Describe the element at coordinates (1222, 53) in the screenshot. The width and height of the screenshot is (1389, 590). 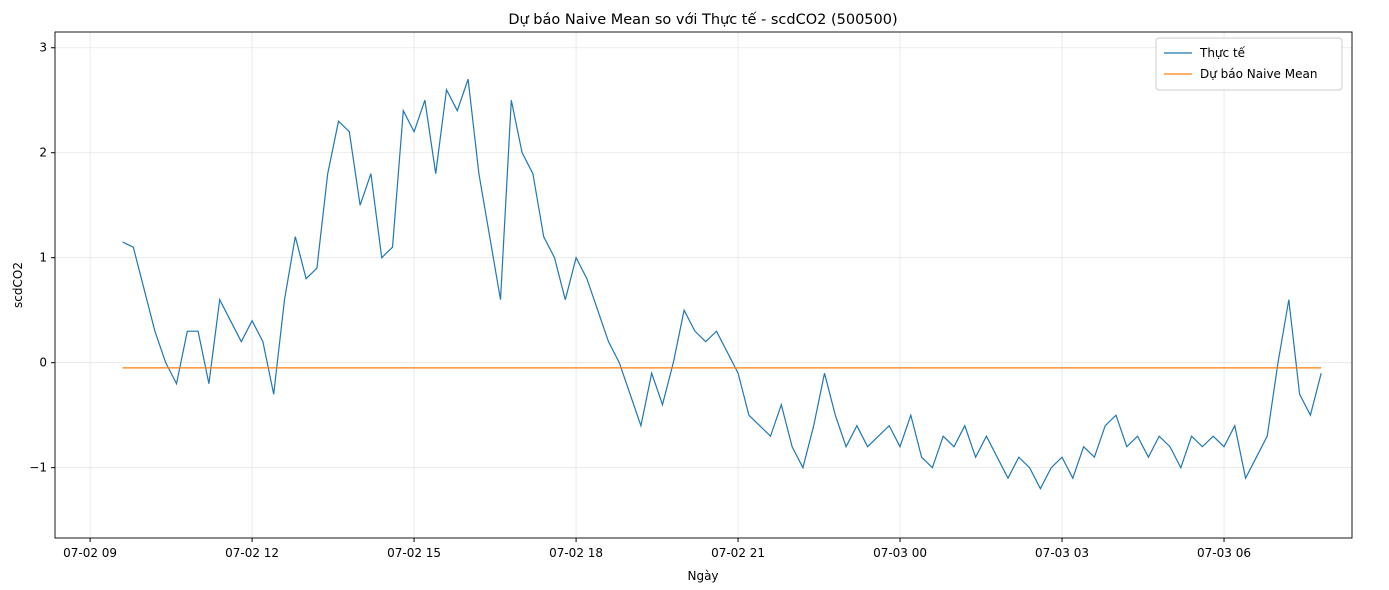
I see `legend-label: Thực tế` at that location.